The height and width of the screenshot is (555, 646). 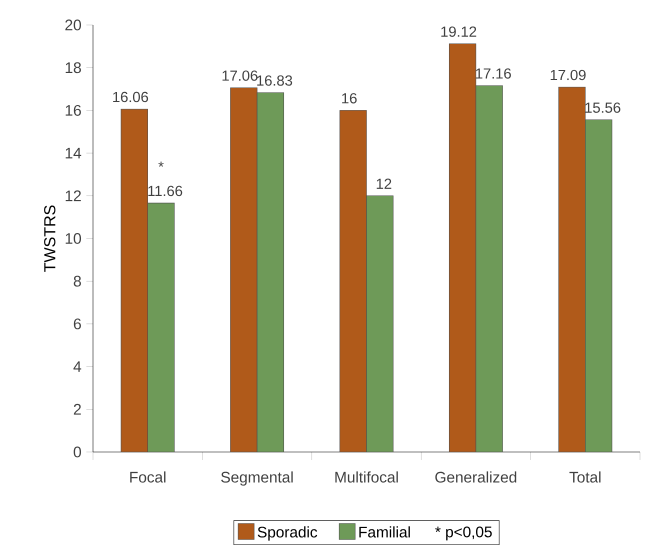 What do you see at coordinates (78, 452) in the screenshot?
I see `y-tick-label: 0` at bounding box center [78, 452].